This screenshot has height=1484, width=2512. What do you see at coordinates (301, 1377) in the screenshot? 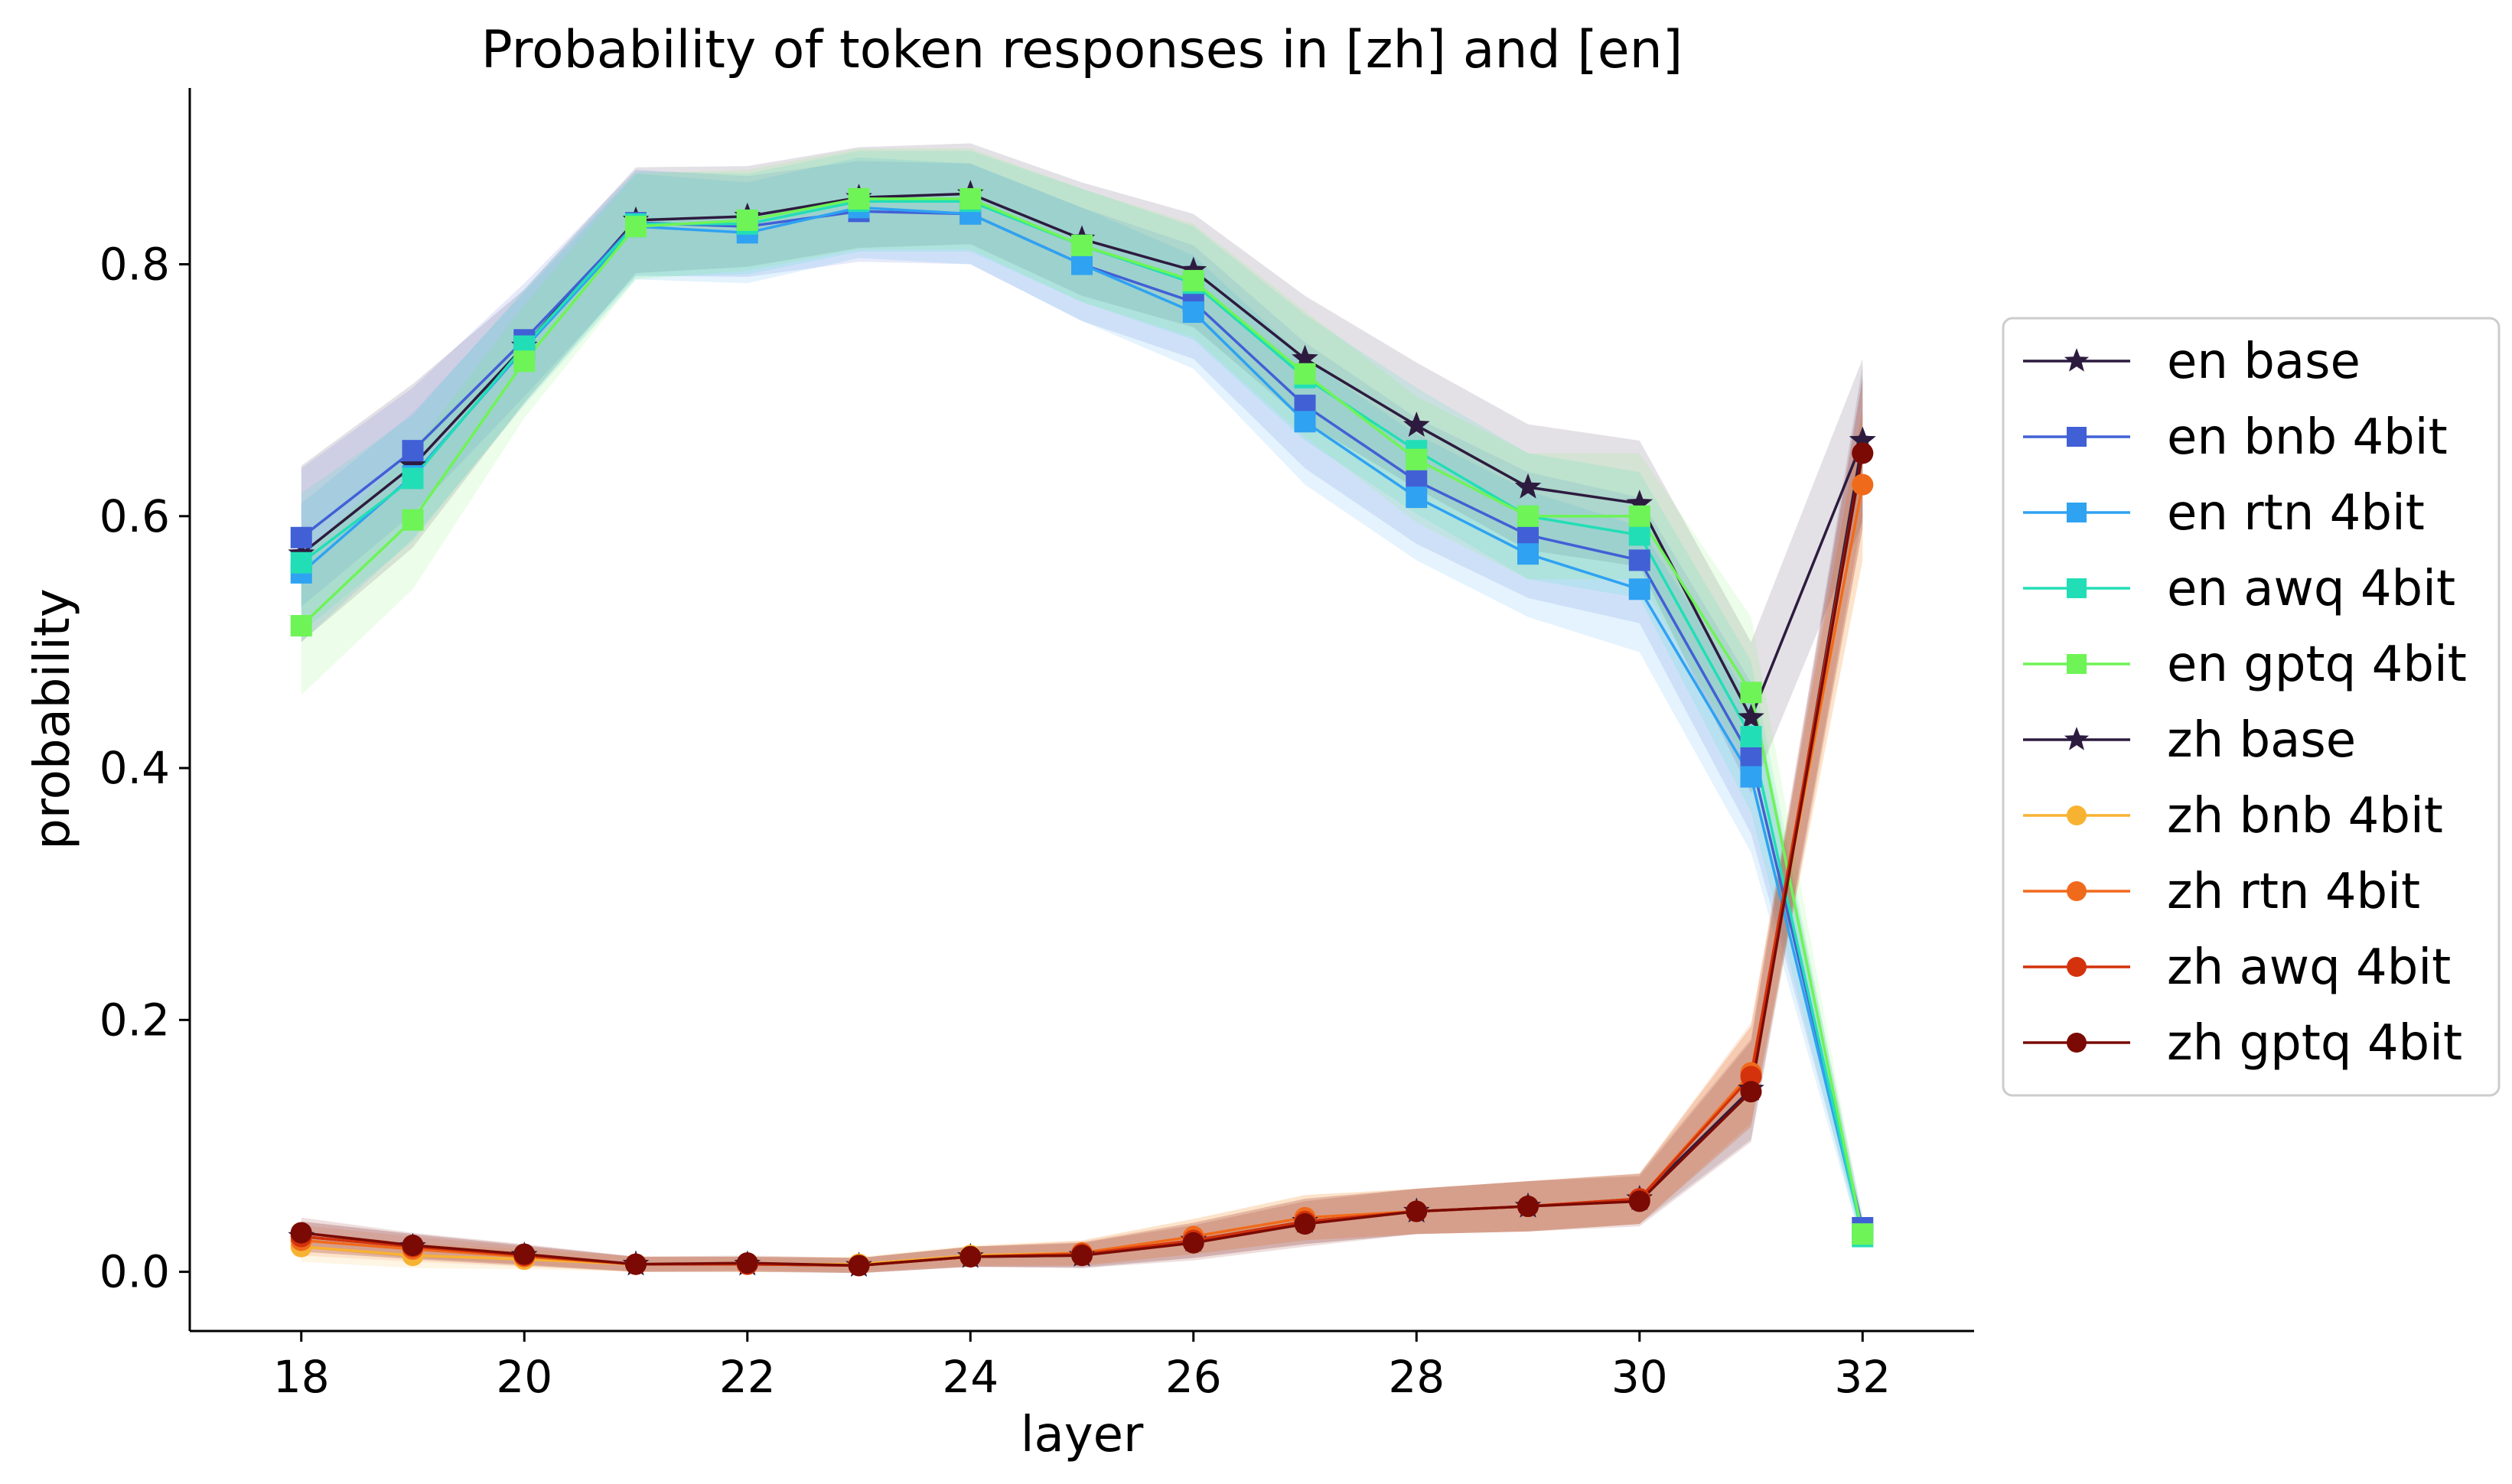
I see `x-tick-label: 18` at bounding box center [301, 1377].